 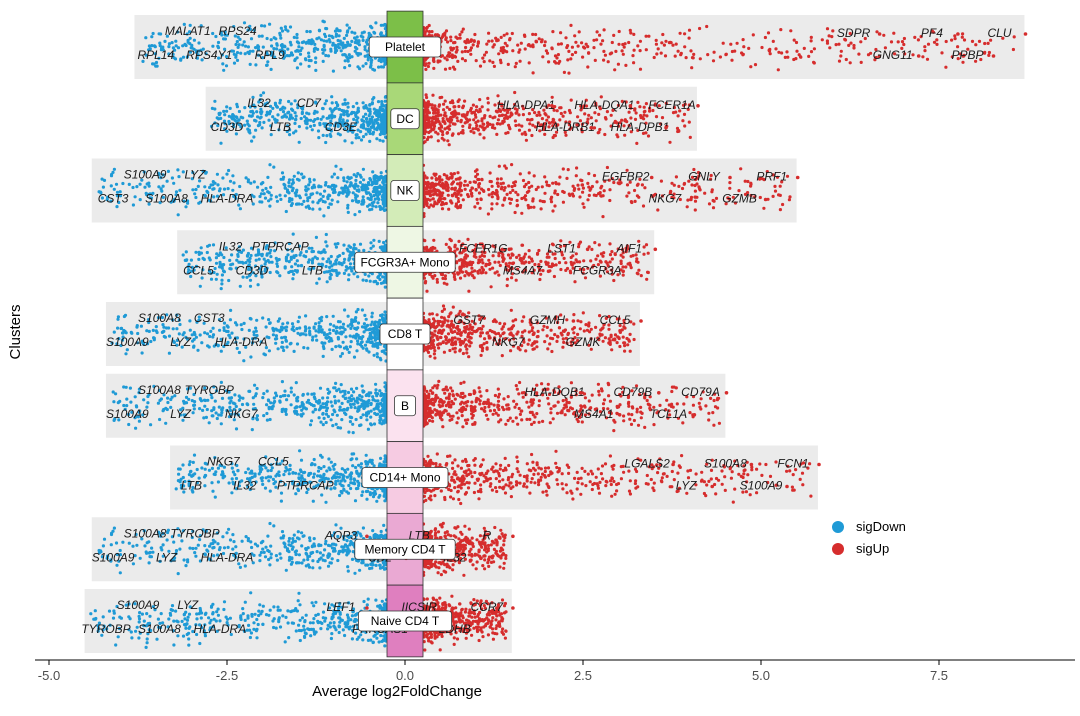 What do you see at coordinates (494, 477) in the screenshot?
I see `band-cd14-mono` at bounding box center [494, 477].